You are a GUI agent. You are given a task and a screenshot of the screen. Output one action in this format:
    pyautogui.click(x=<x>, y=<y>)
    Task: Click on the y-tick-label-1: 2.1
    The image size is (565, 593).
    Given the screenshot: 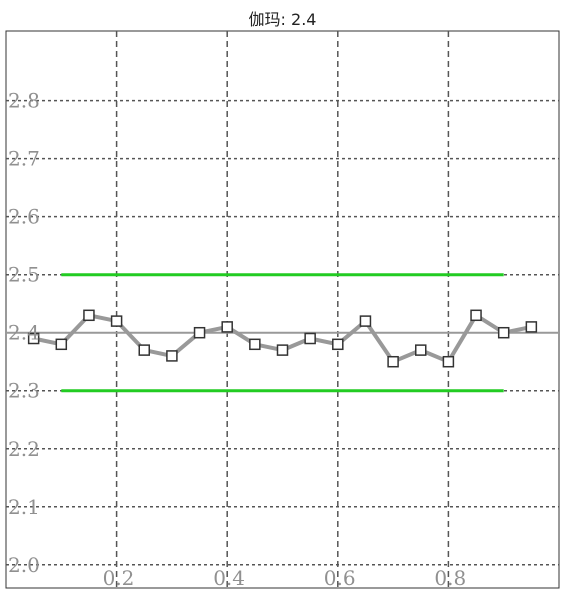 What is the action you would take?
    pyautogui.click(x=24, y=507)
    